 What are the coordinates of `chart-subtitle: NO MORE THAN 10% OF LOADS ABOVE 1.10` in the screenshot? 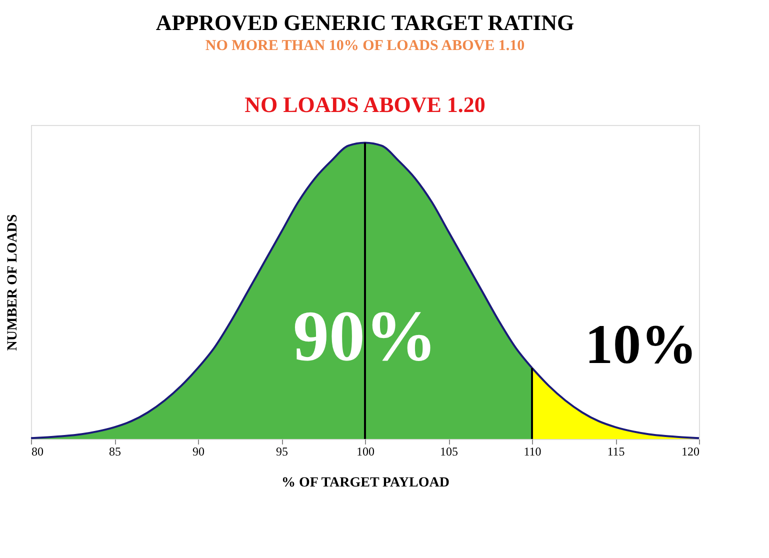 It's located at (365, 46).